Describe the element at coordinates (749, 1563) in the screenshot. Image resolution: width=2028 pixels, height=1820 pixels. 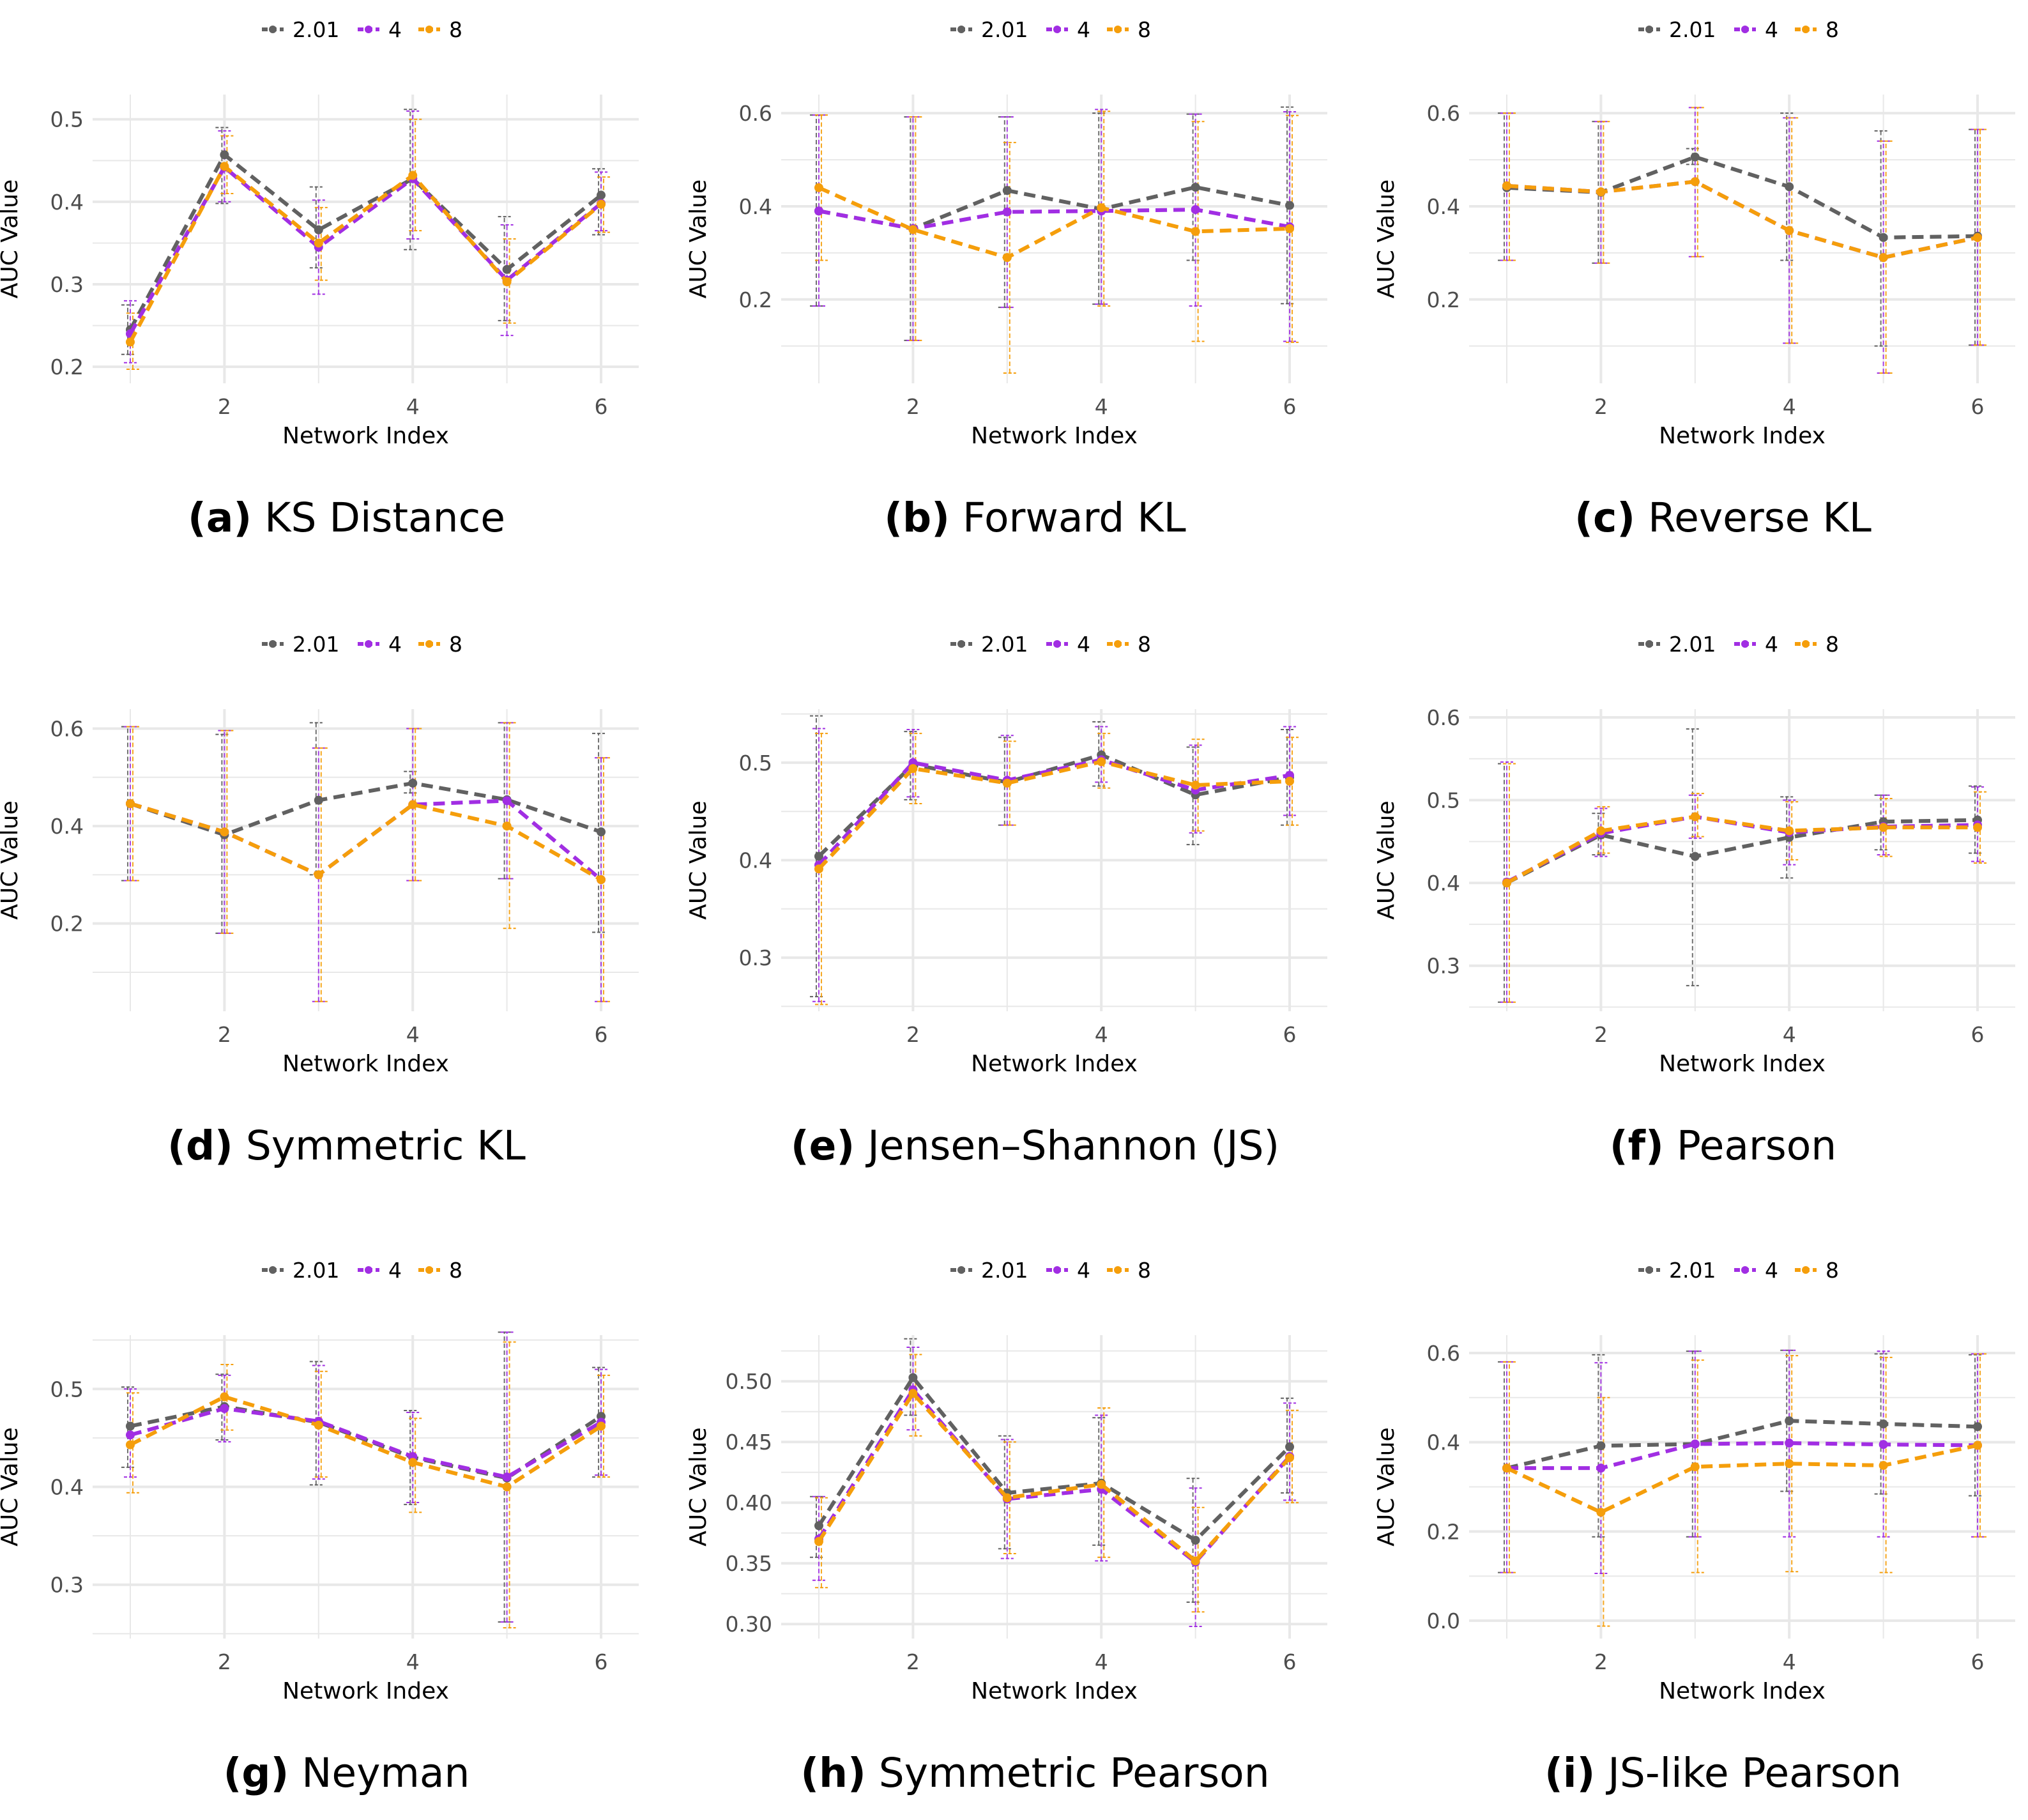
I see `y-tick-label: 0.35` at that location.